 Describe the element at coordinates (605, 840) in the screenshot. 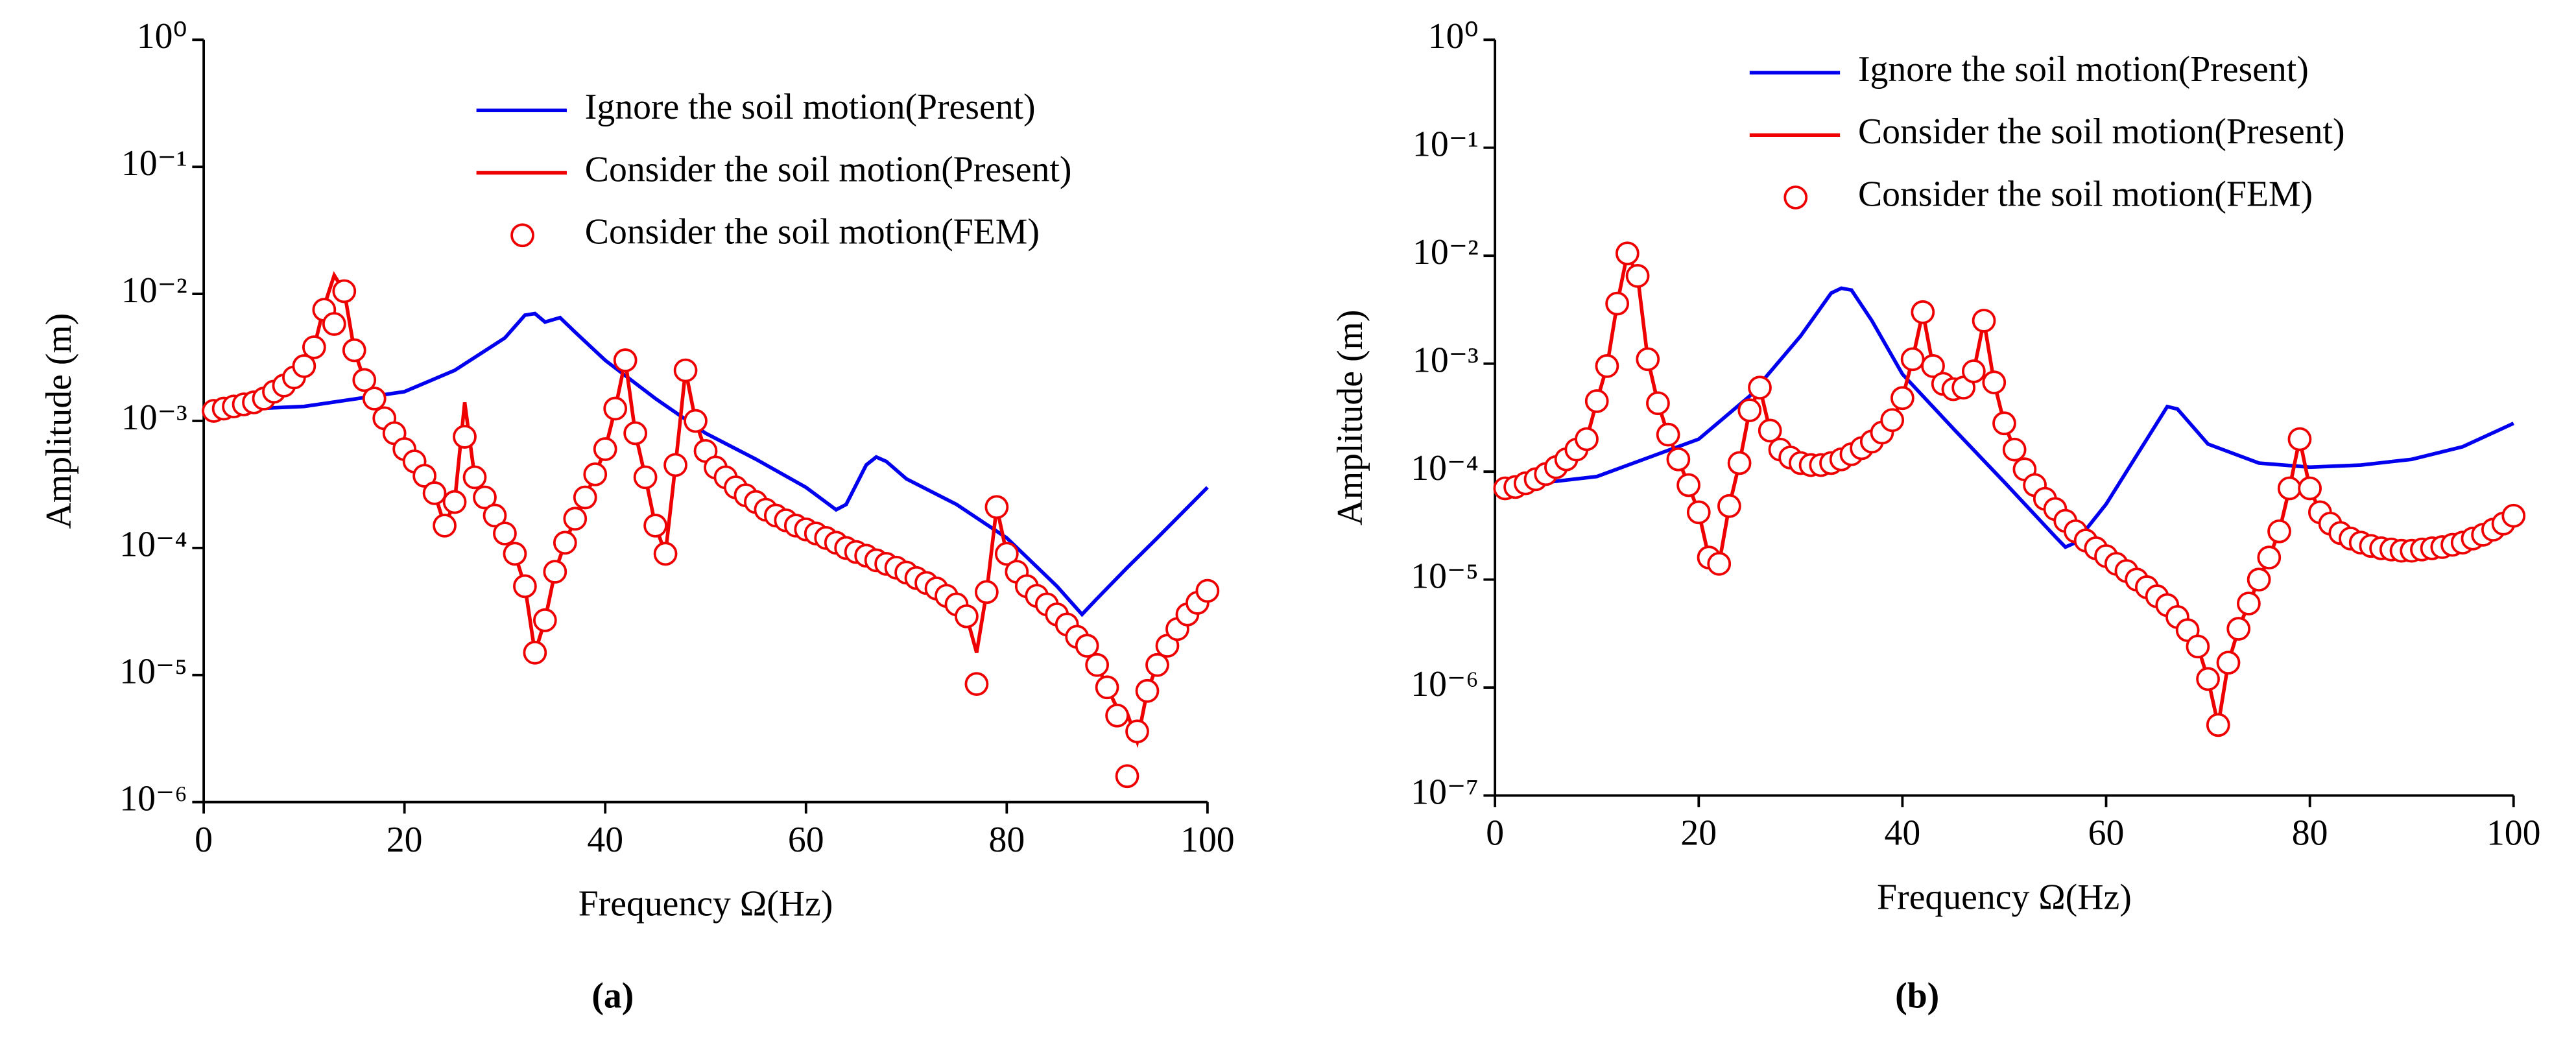

I see `x-tick-label: 40` at that location.